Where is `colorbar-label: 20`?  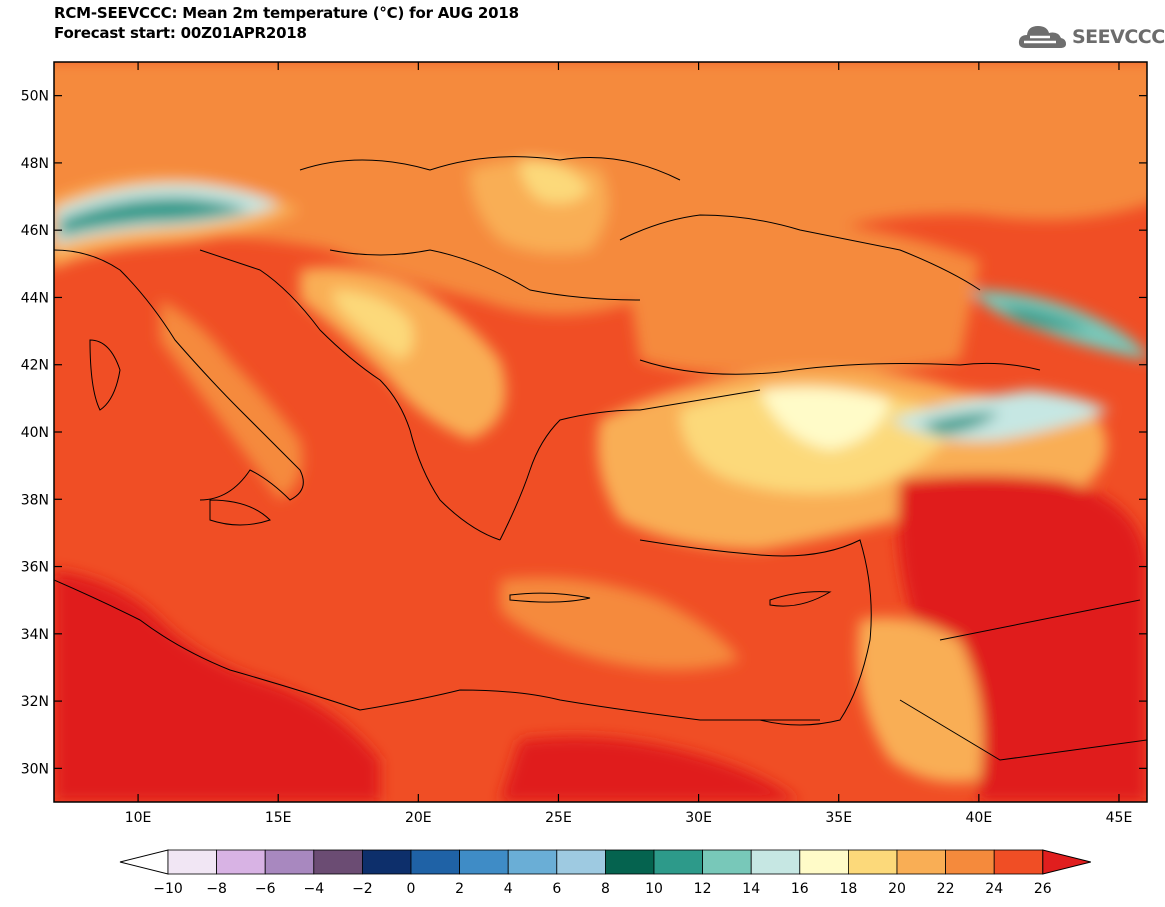
colorbar-label: 20 is located at coordinates (897, 889).